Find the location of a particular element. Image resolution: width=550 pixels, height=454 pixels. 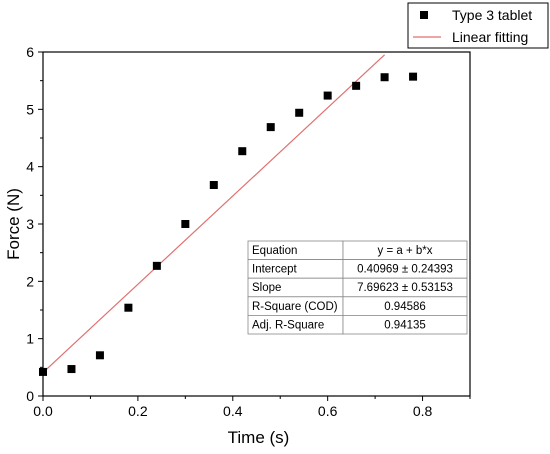

legend-label: Type 3 tablet is located at coordinates (492, 15).